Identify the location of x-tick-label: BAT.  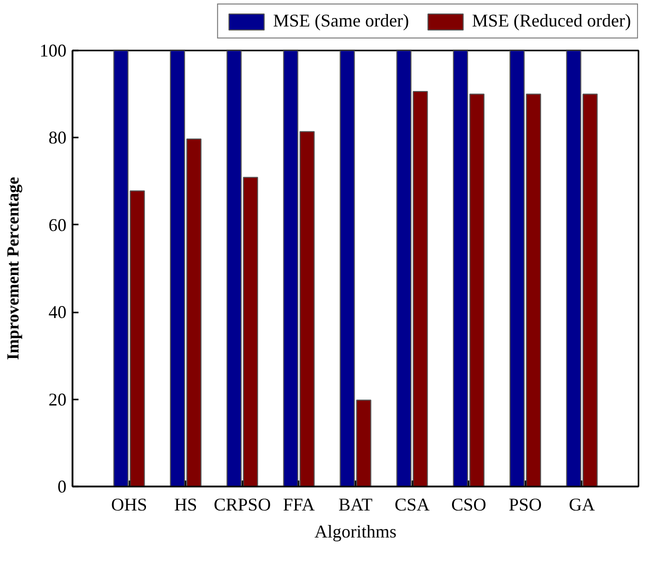
(355, 504).